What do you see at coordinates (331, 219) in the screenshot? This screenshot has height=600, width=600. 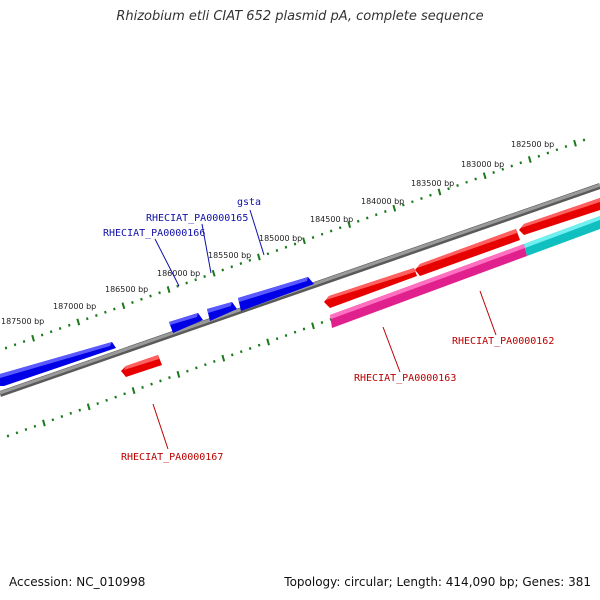 I see `scale-label: 184500 bp` at bounding box center [331, 219].